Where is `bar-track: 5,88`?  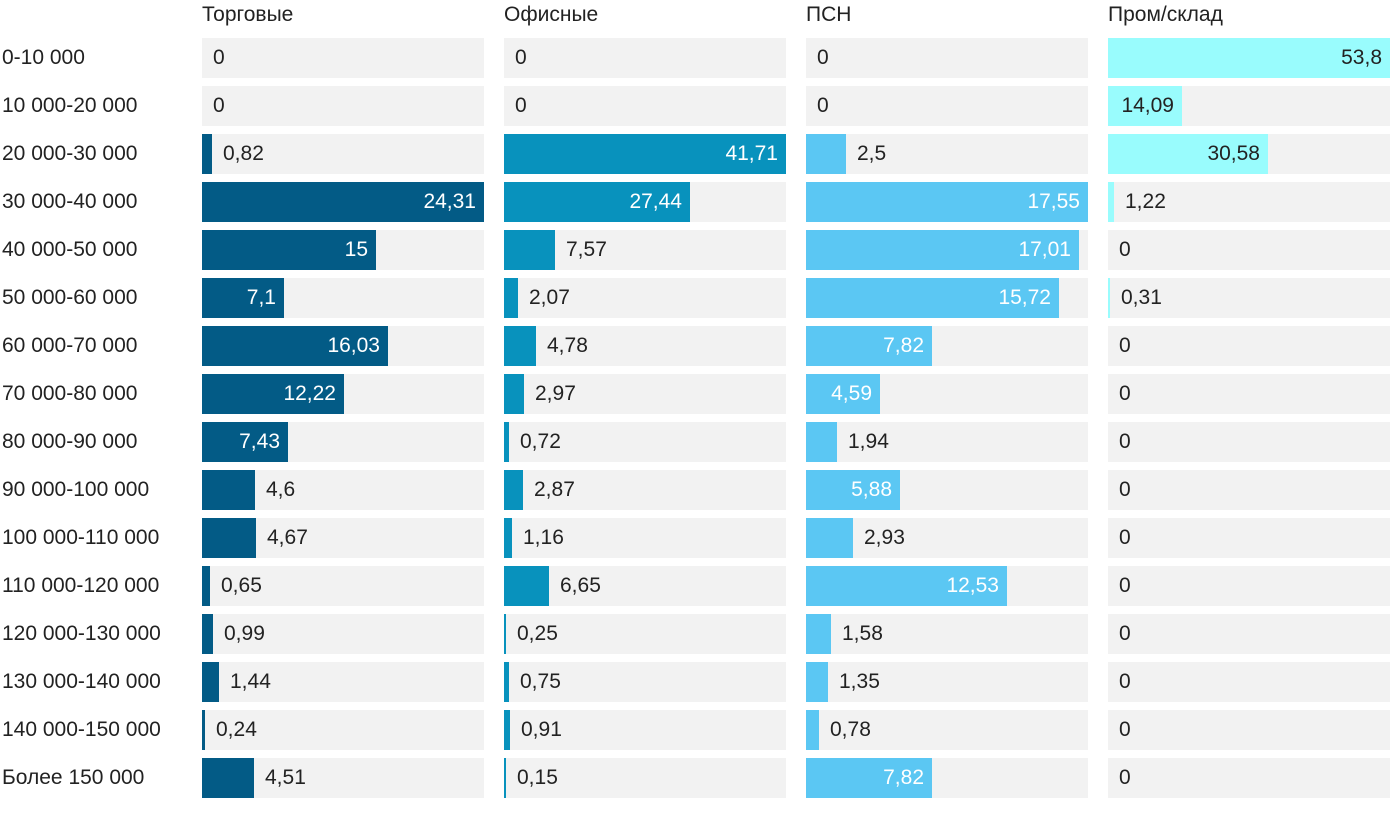 bar-track: 5,88 is located at coordinates (947, 490).